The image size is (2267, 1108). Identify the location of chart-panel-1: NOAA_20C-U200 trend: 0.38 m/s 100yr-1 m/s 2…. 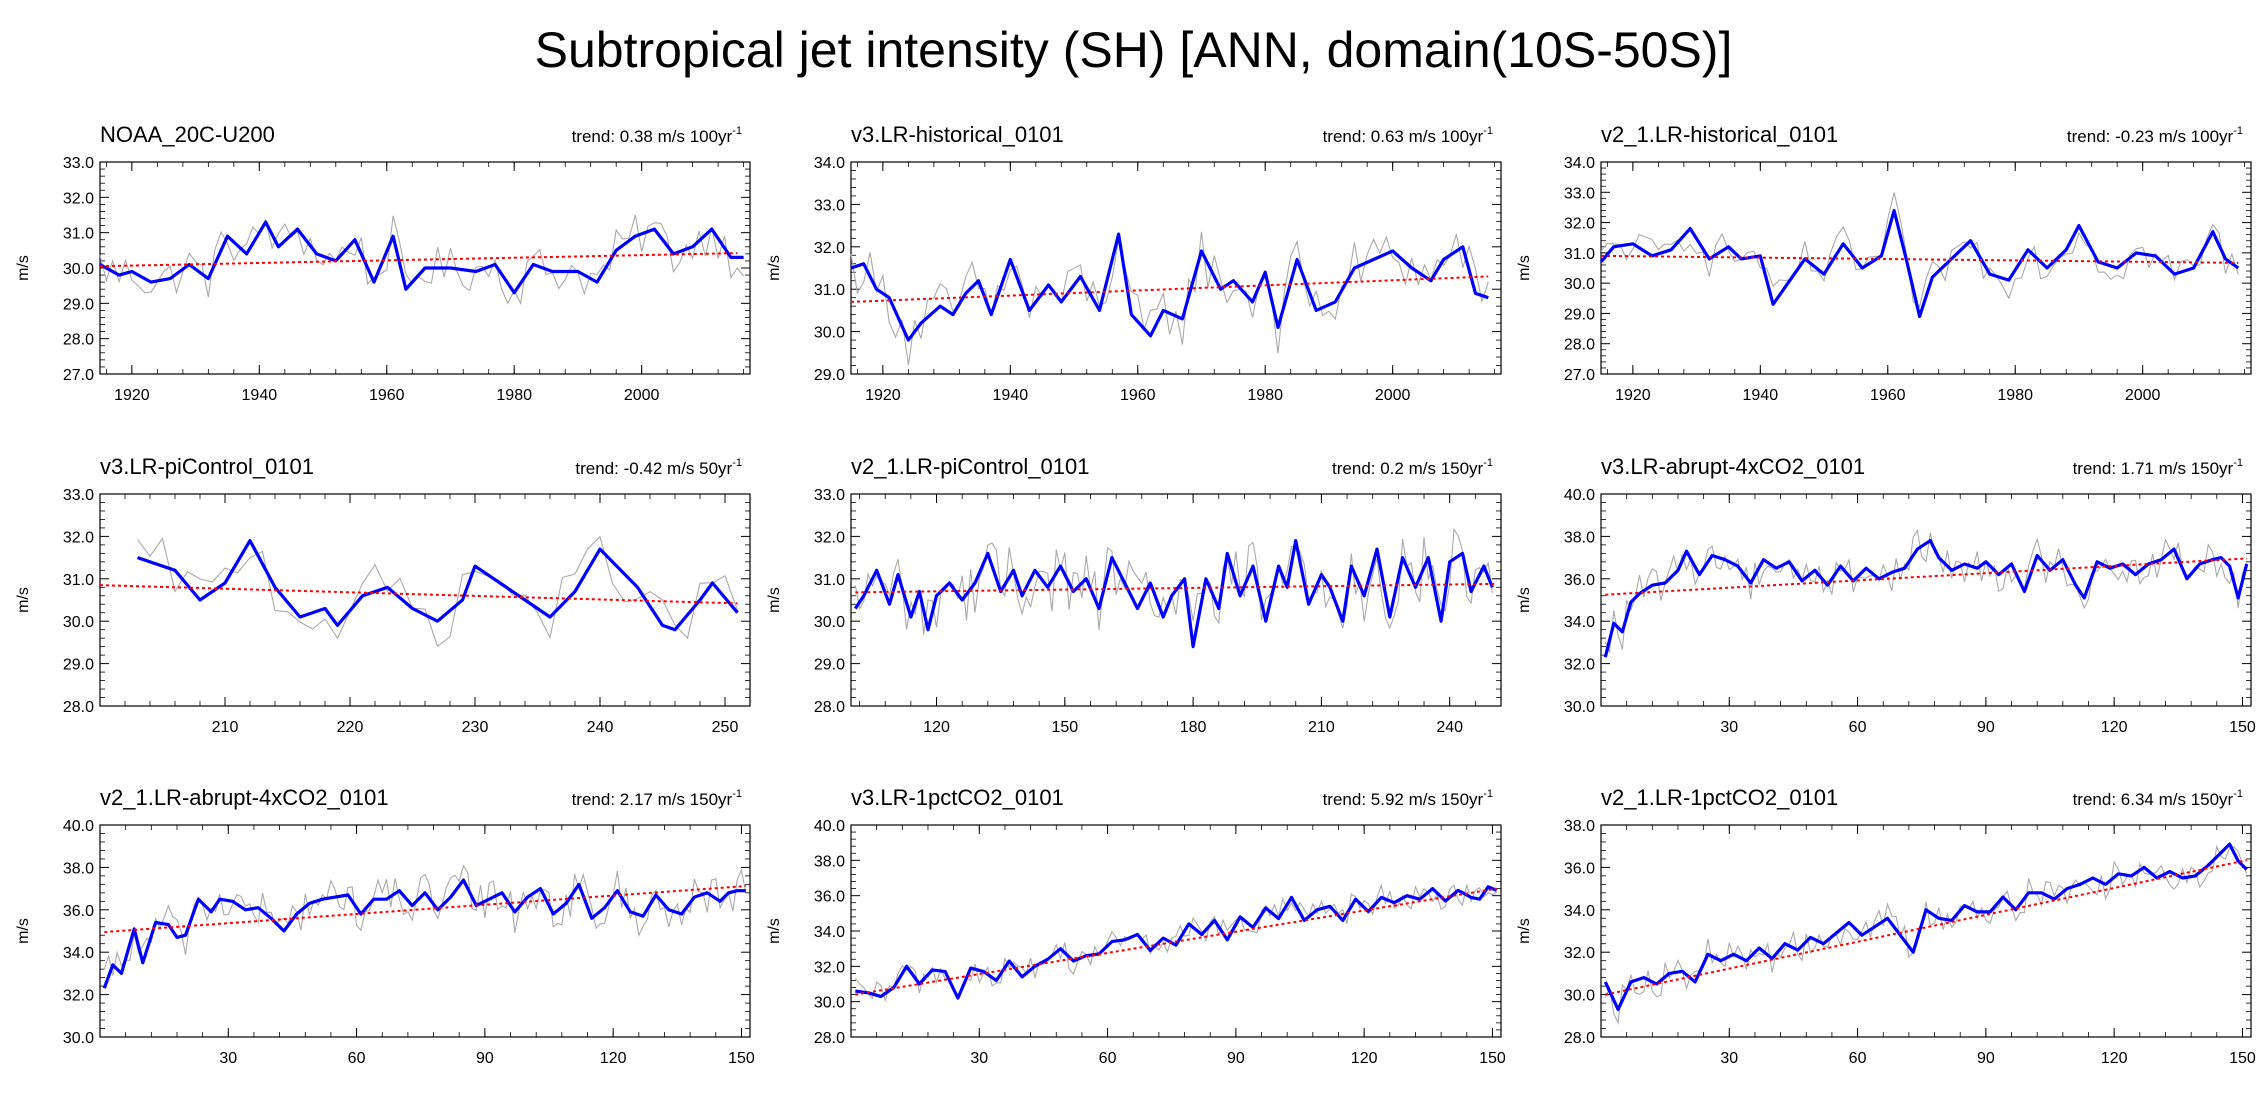
(383, 263).